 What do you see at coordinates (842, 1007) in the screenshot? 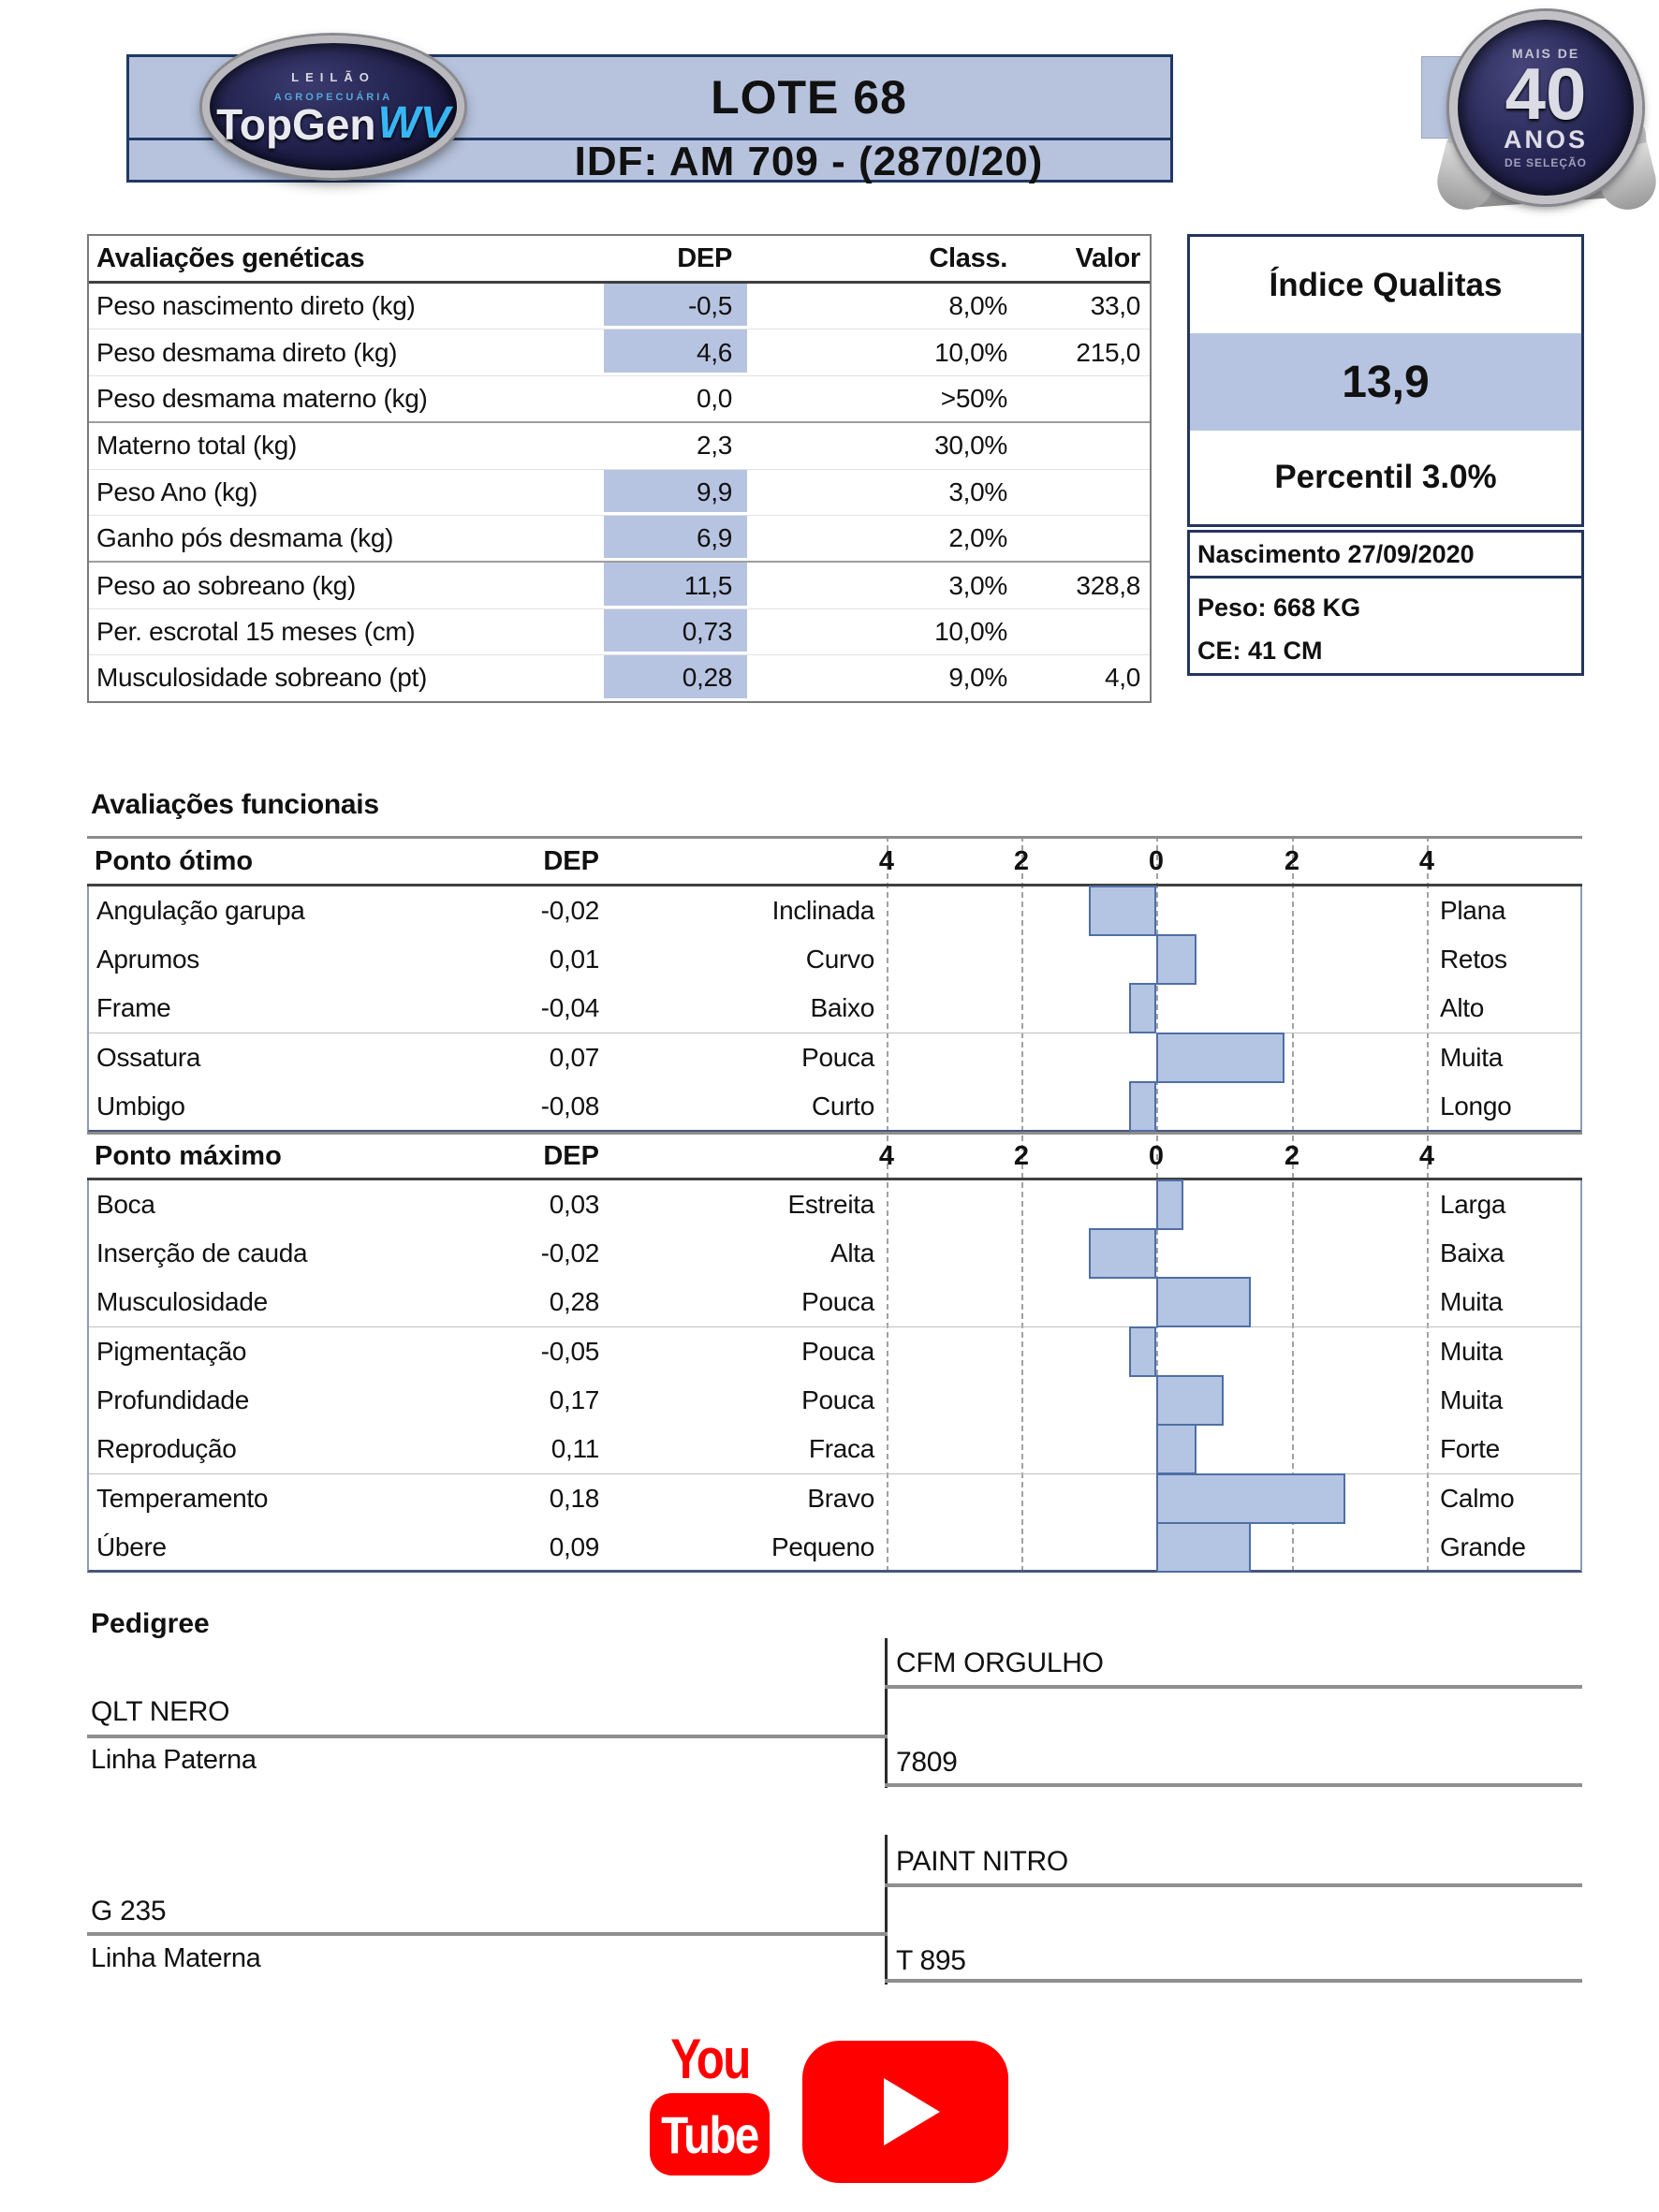
I see `trait-left-desc: Baixo` at bounding box center [842, 1007].